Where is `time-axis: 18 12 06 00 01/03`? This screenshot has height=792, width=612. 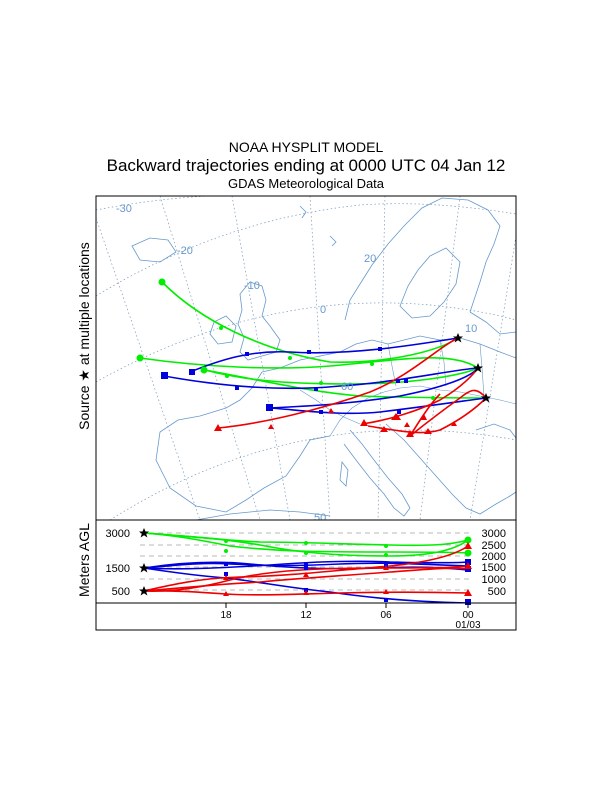
time-axis: 18 12 06 00 01/03 is located at coordinates (306, 616).